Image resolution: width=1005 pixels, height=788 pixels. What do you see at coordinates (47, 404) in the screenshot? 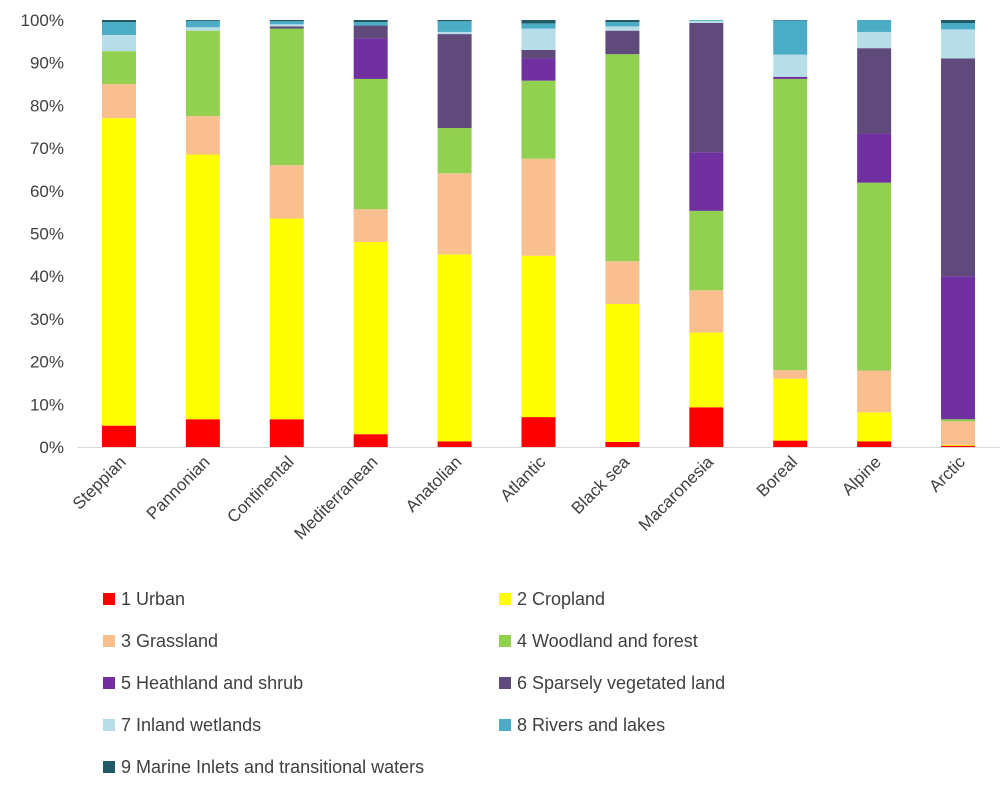
I see `y-tick-label: 10%` at bounding box center [47, 404].